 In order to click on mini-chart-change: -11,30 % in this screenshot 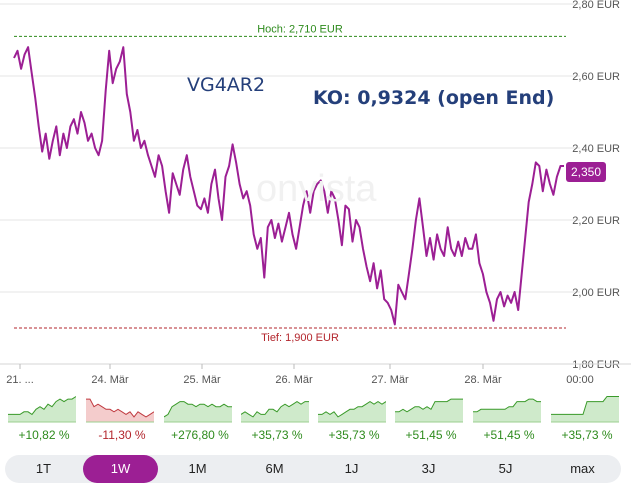, I will do `click(122, 435)`.